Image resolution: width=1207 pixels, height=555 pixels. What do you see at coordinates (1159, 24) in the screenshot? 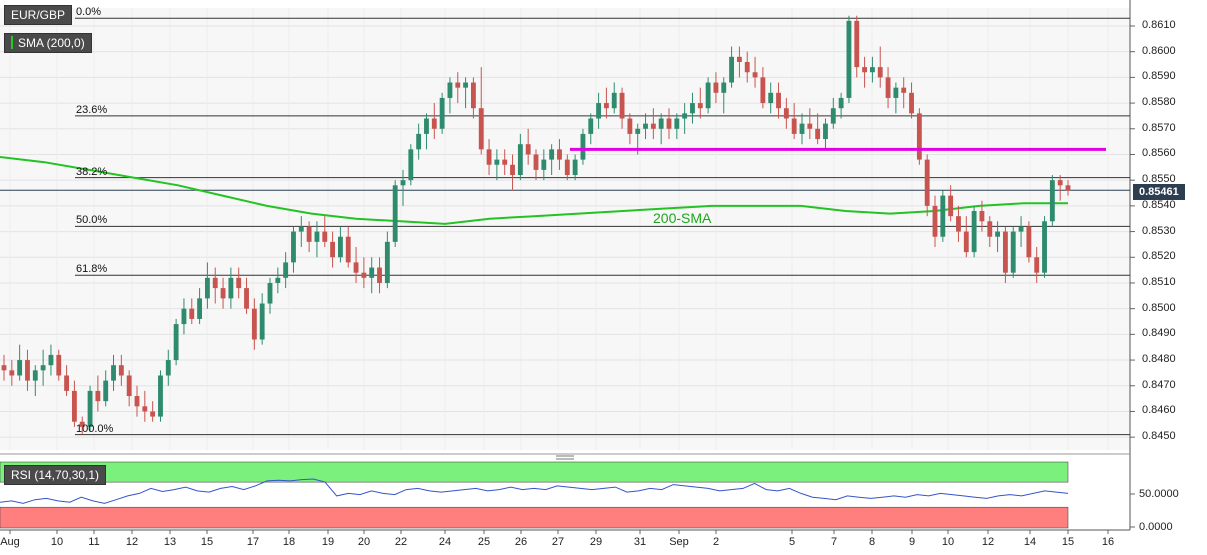
I see `y-tick-label: 0.8610` at bounding box center [1159, 24].